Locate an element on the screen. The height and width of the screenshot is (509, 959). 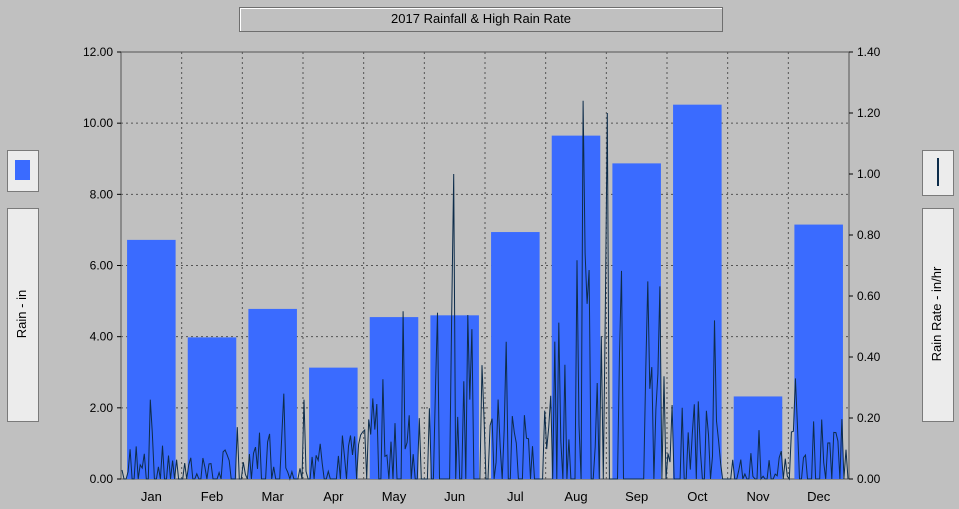
left-legend-swatch is located at coordinates (23, 171).